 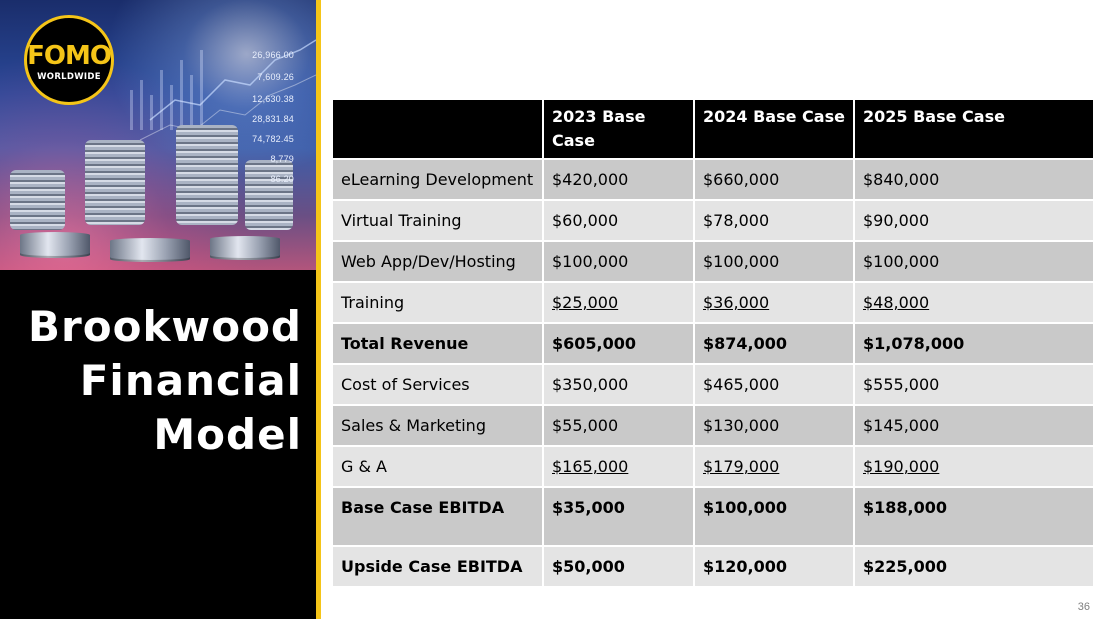 I want to click on cell-value: $420,000, so click(x=618, y=179).